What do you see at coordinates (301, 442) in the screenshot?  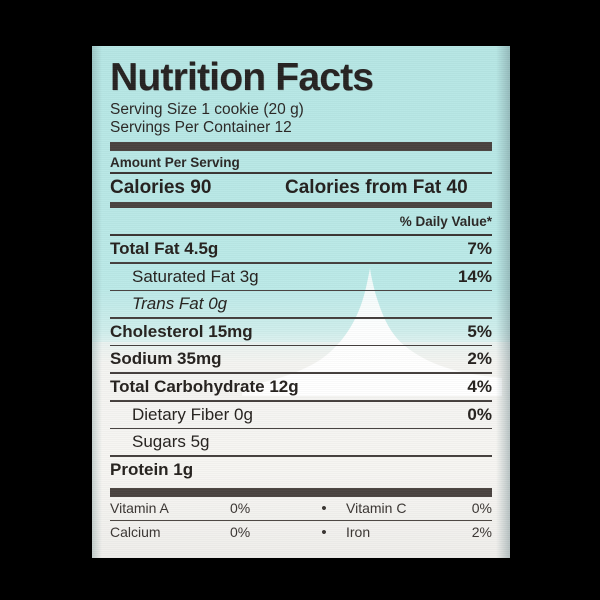 I see `nutrient-row: Sugars 5g` at bounding box center [301, 442].